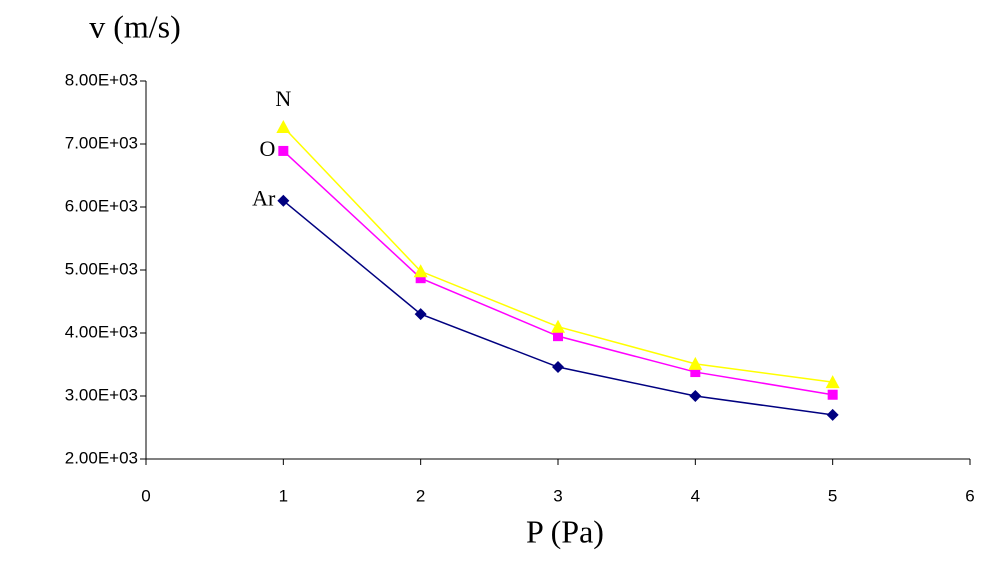 This screenshot has height=571, width=982. Describe the element at coordinates (101, 268) in the screenshot. I see `y-tick-label: 5.00E+03` at that location.